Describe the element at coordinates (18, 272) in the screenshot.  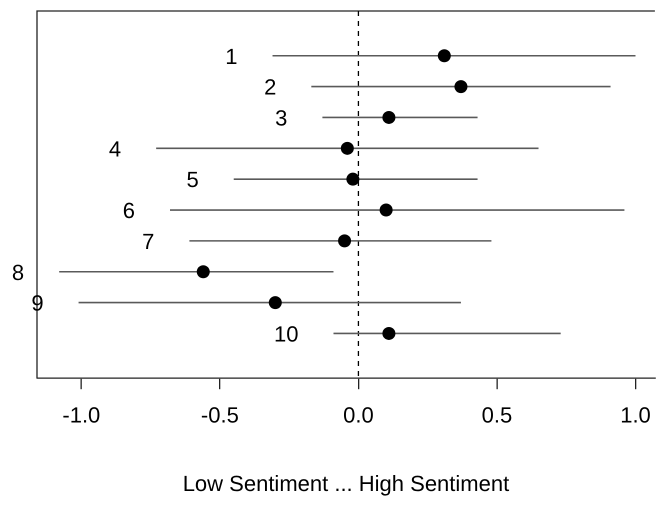
I see `y-tick-label: 8` at that location.